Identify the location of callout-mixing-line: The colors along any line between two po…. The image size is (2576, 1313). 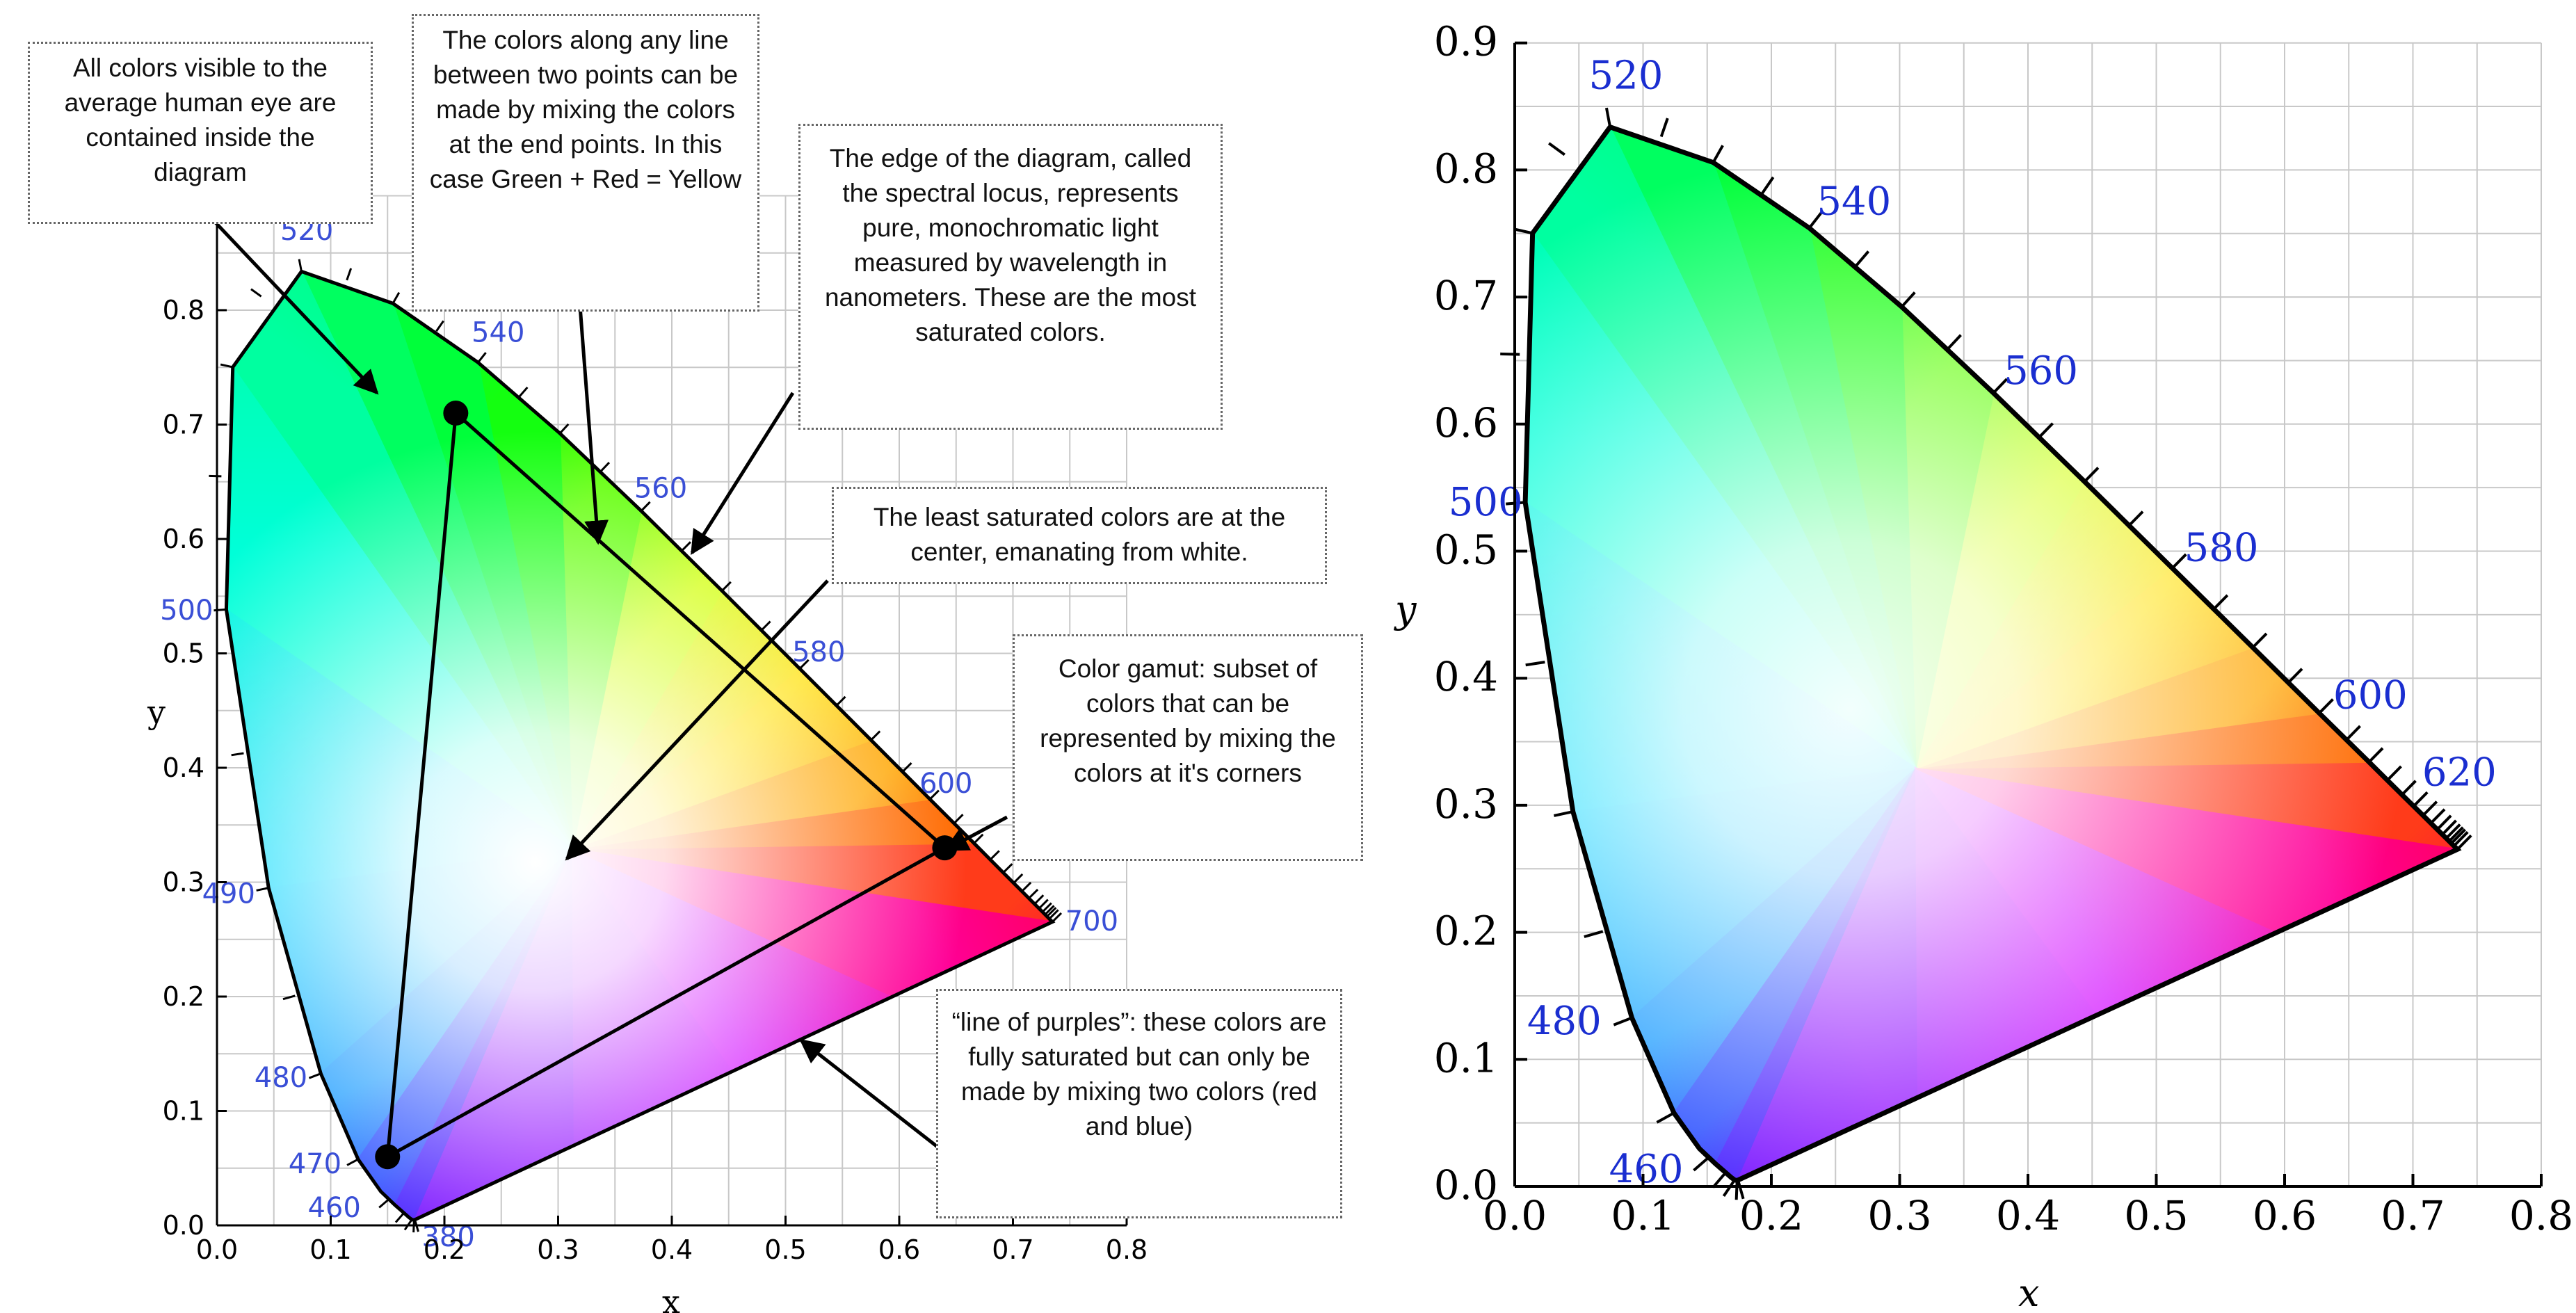
(585, 163).